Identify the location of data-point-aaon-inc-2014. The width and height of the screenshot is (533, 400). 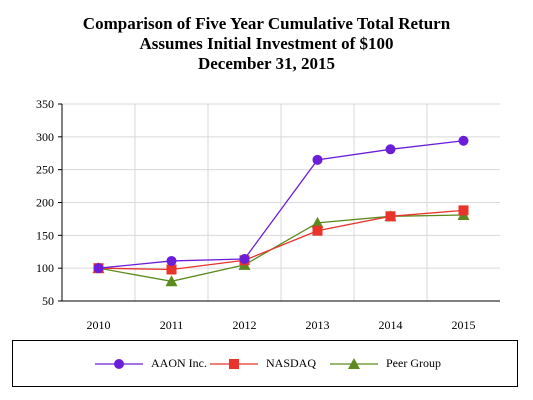
(390, 149).